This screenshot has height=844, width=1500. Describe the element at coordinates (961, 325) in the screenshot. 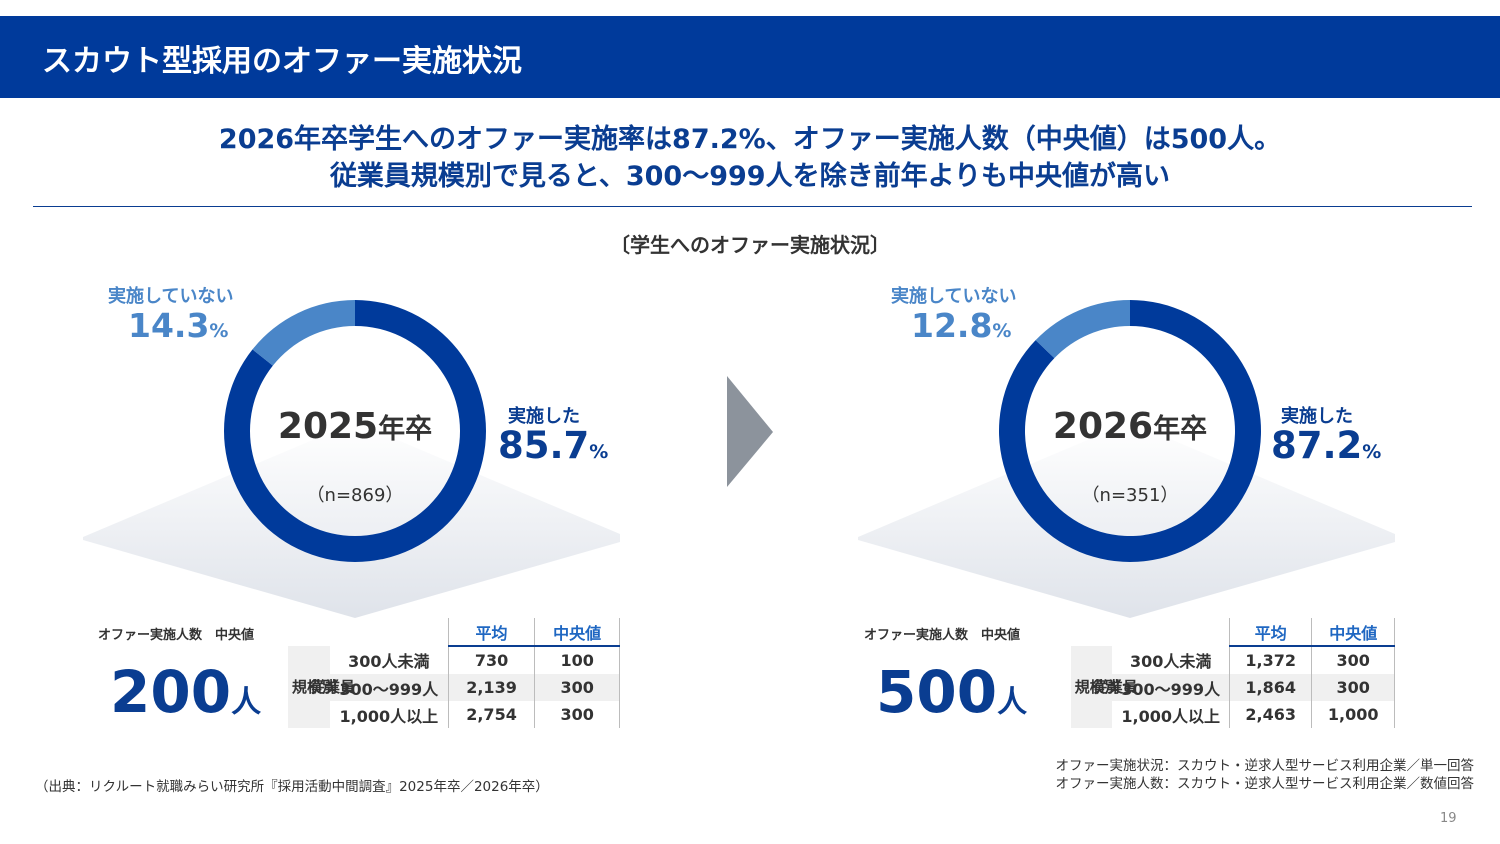

I see `not-implemented-value: 12.8%` at that location.